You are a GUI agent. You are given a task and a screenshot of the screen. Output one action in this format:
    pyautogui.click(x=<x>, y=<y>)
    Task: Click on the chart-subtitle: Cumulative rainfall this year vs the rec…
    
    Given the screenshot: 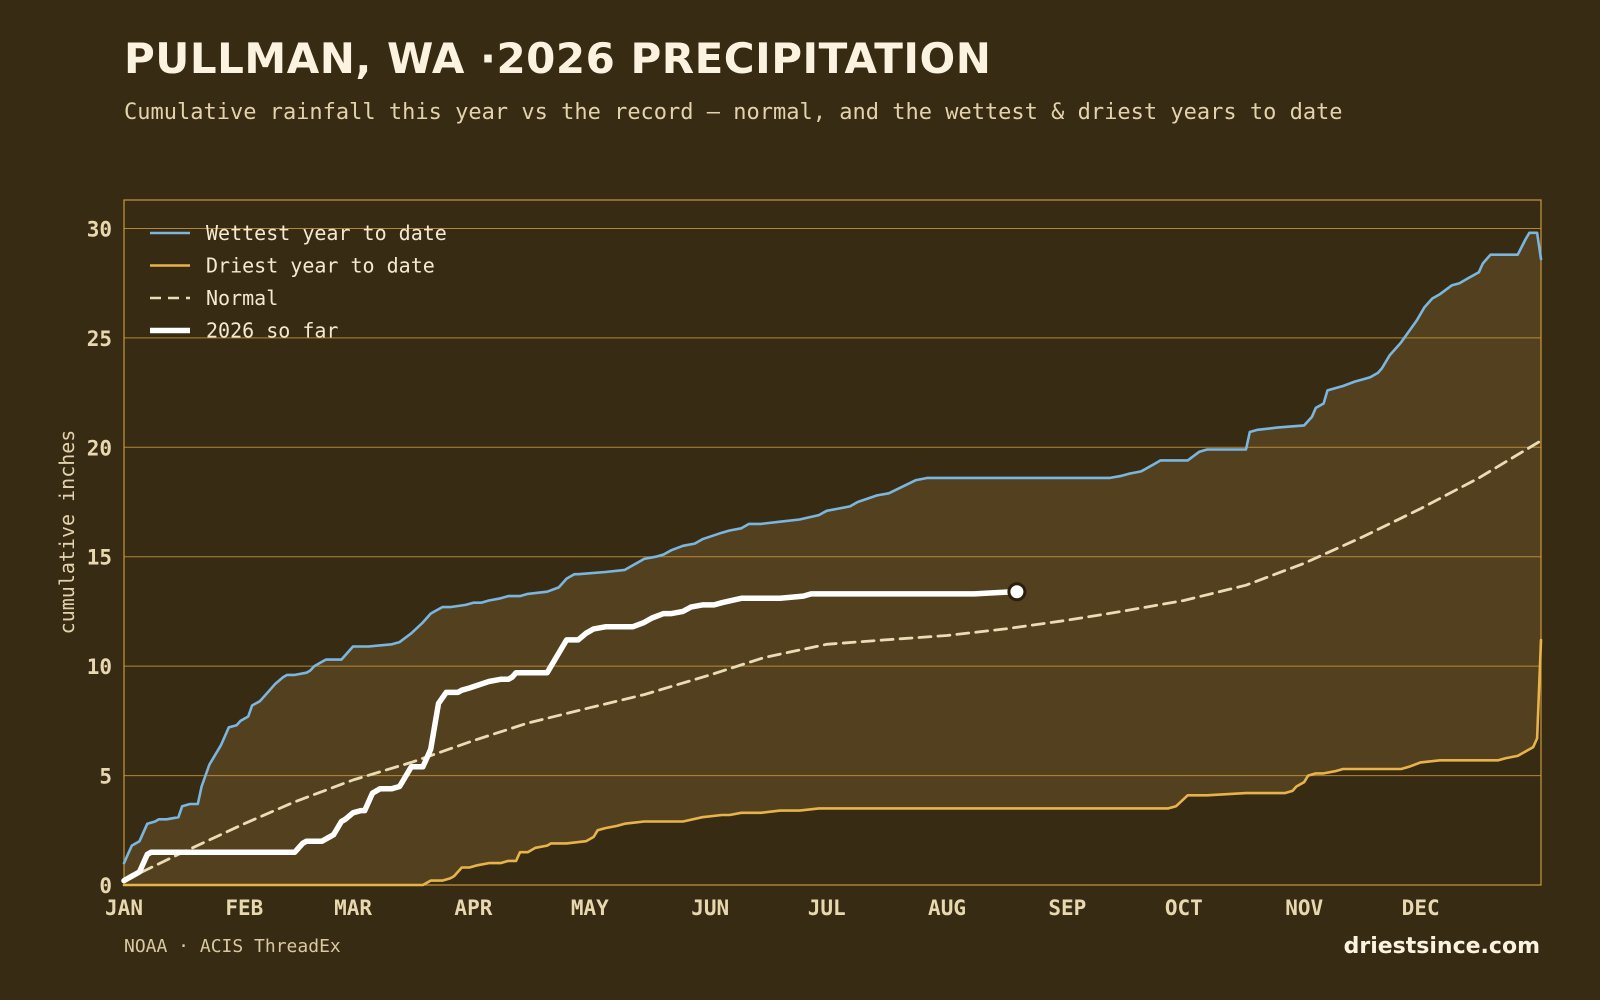 What is the action you would take?
    pyautogui.click(x=733, y=112)
    